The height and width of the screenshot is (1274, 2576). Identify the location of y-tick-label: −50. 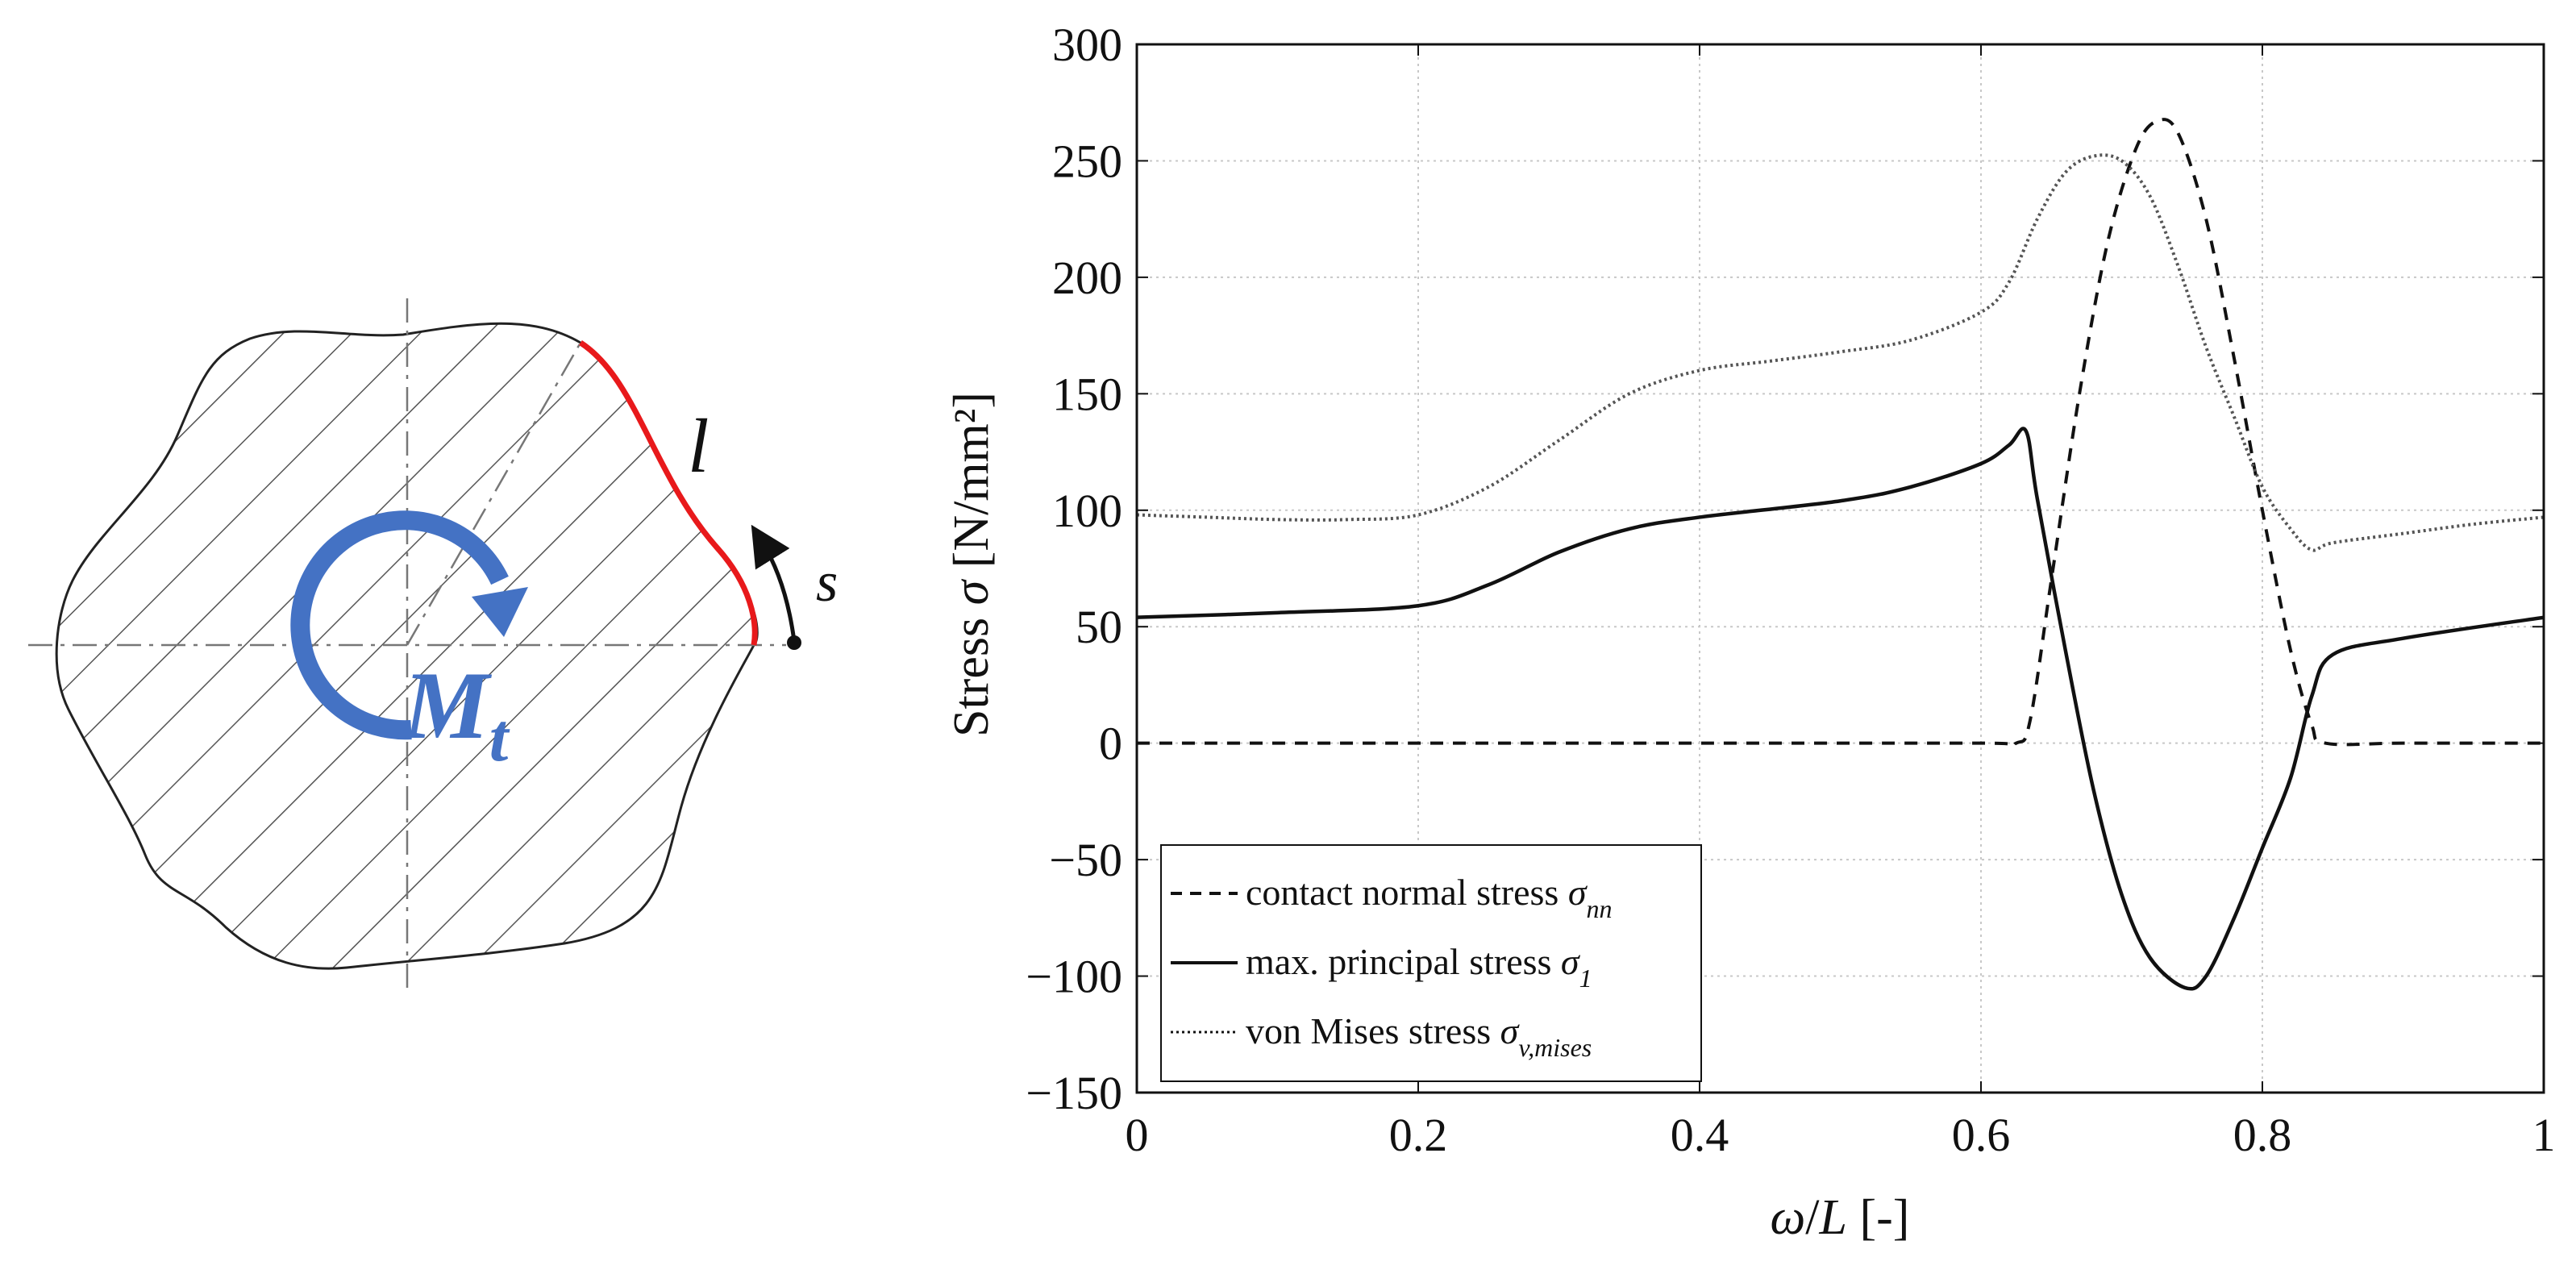
(1085, 860).